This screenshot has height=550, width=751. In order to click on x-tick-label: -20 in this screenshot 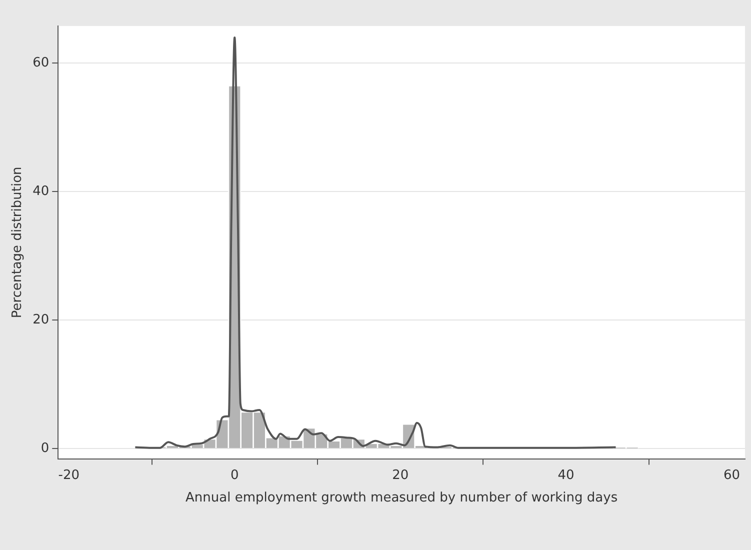, I will do `click(69, 475)`.